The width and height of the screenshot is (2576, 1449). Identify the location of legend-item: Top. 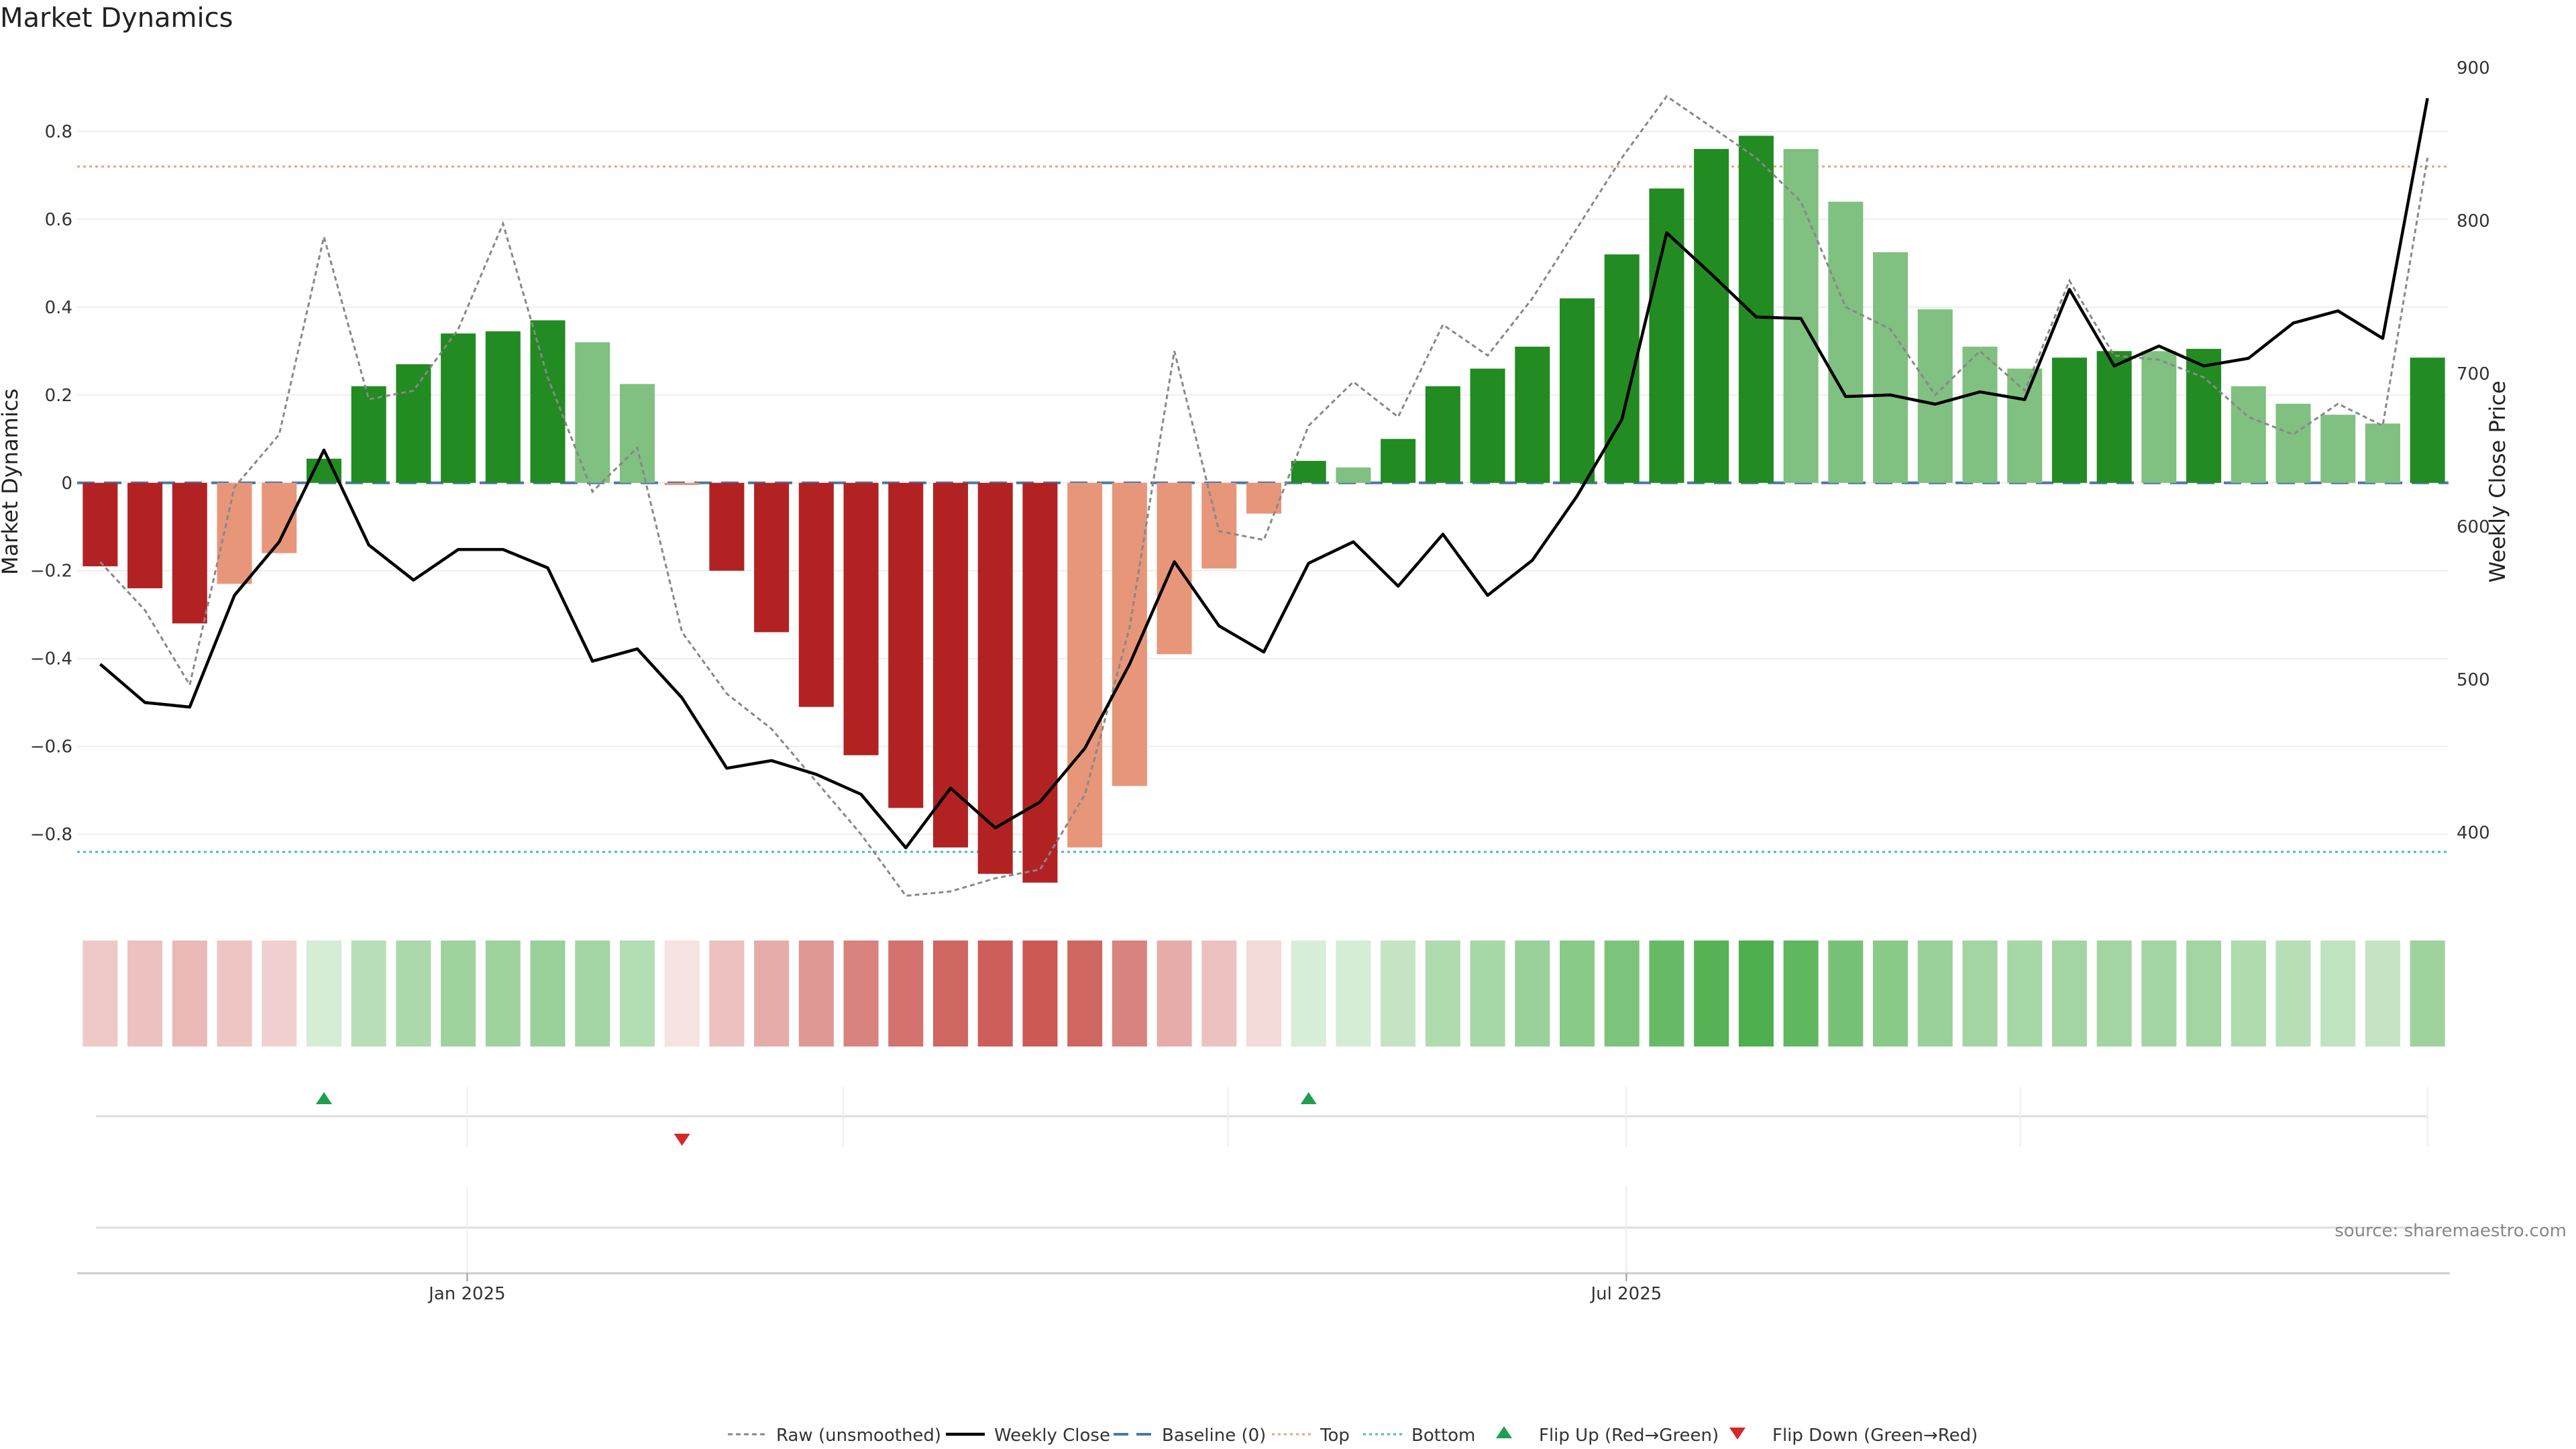
(1311, 1436).